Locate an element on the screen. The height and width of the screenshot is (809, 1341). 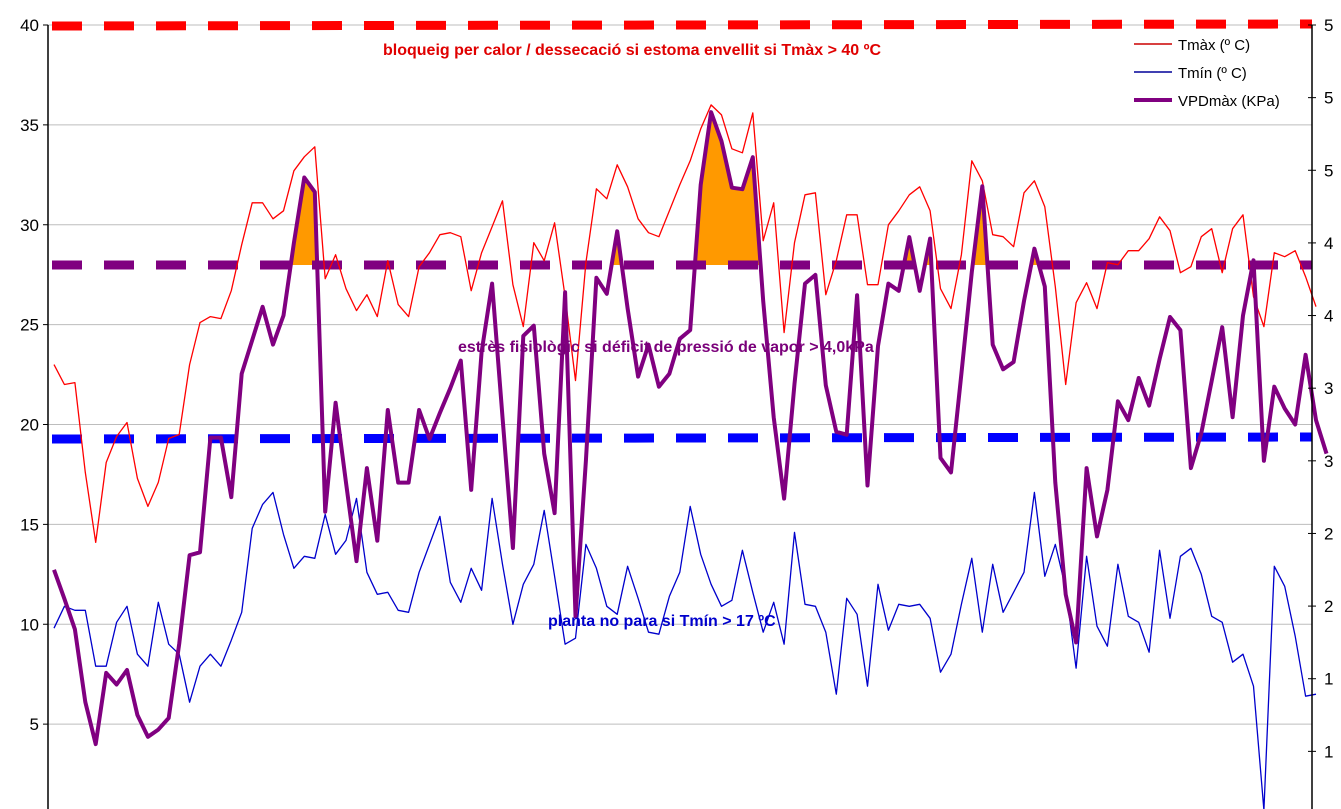
left-tick-label: 40 is located at coordinates (29, 25).